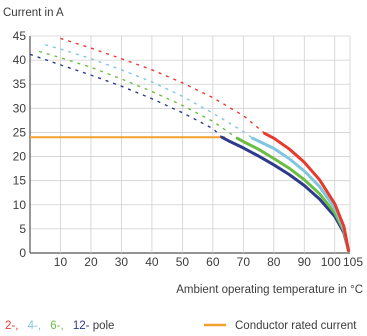 The image size is (367, 336). Describe the element at coordinates (296, 326) in the screenshot. I see `legend-rated-label: Conductor rated current` at that location.